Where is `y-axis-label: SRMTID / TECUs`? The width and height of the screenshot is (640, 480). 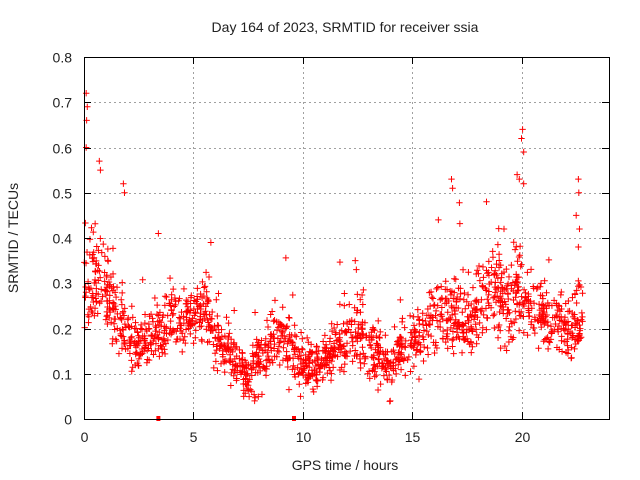
y-axis-label: SRMTID / TECUs is located at coordinates (13, 238).